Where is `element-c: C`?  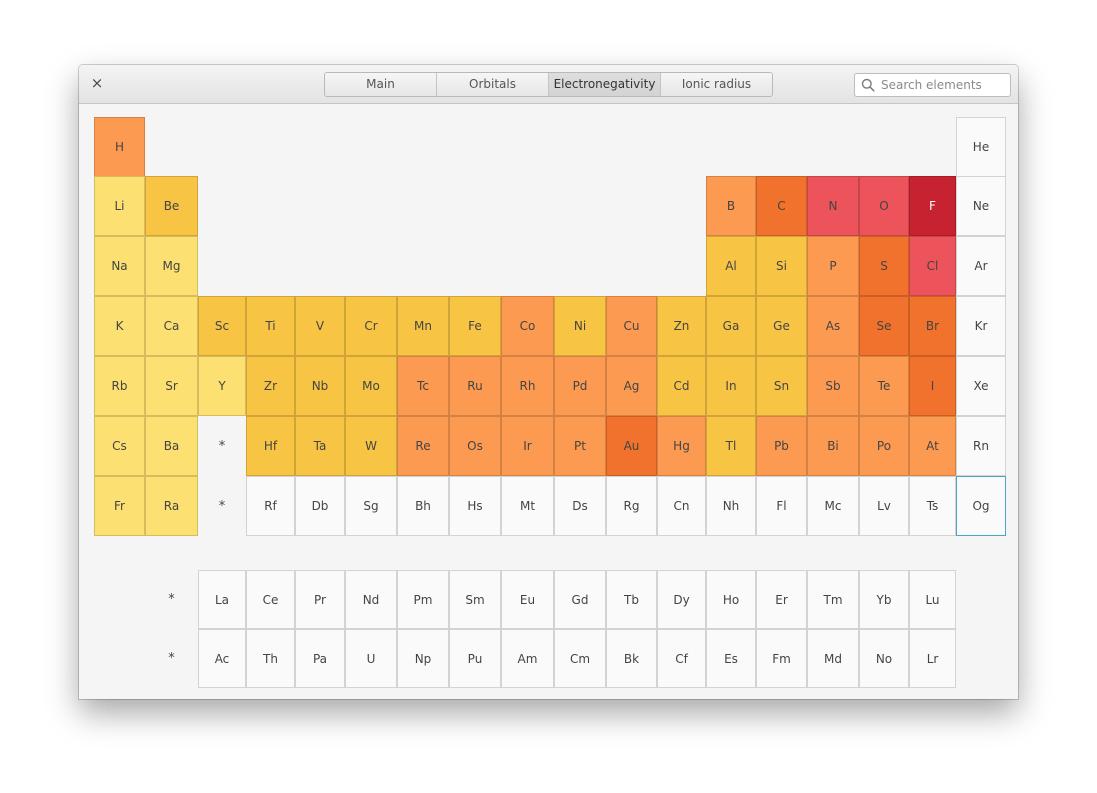 element-c: C is located at coordinates (781, 206).